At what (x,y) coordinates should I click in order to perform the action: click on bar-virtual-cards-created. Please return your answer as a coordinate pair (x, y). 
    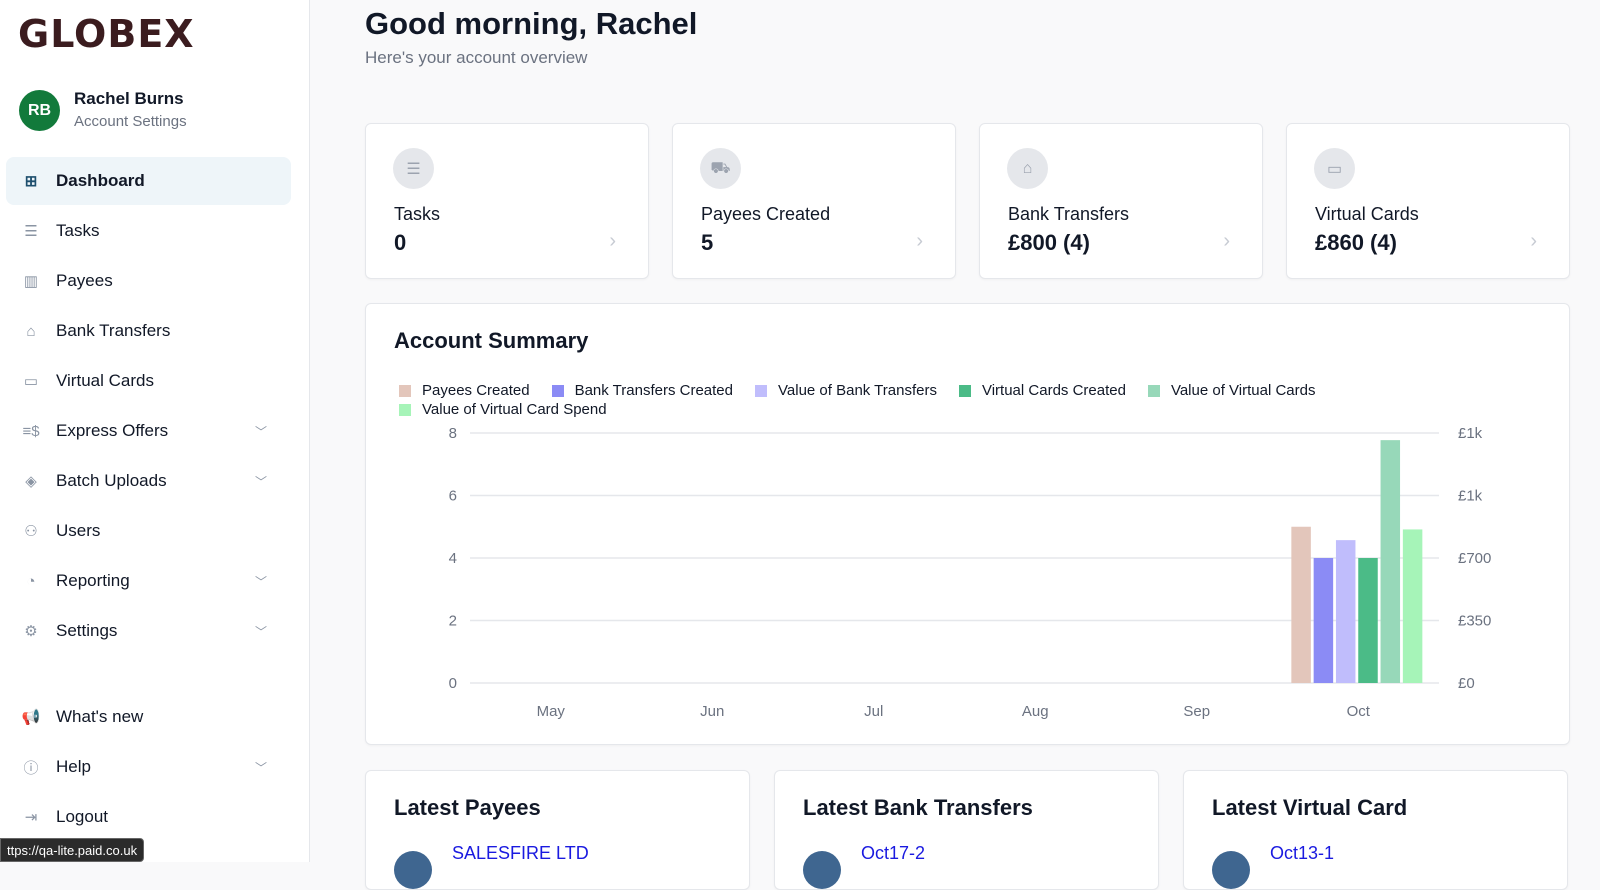
    Looking at the image, I should click on (1368, 620).